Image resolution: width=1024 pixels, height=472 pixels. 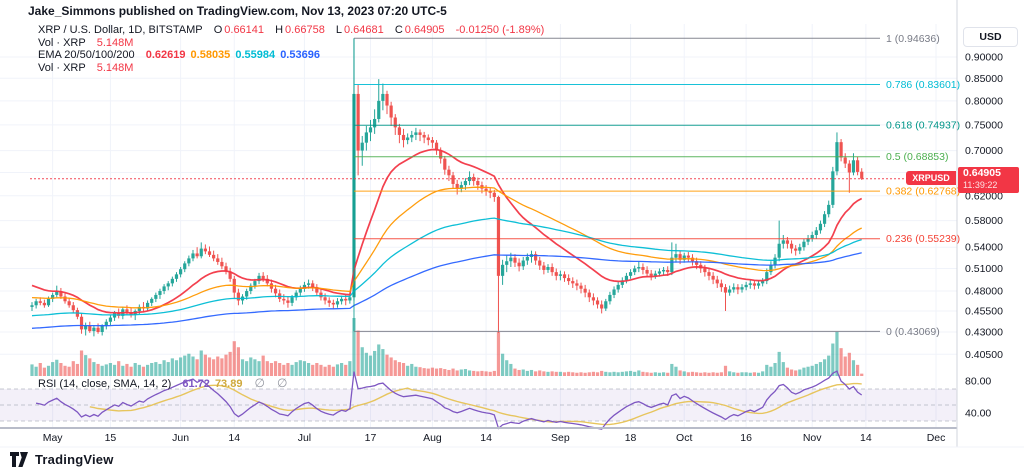 I want to click on svg-text: 15, so click(x=111, y=438).